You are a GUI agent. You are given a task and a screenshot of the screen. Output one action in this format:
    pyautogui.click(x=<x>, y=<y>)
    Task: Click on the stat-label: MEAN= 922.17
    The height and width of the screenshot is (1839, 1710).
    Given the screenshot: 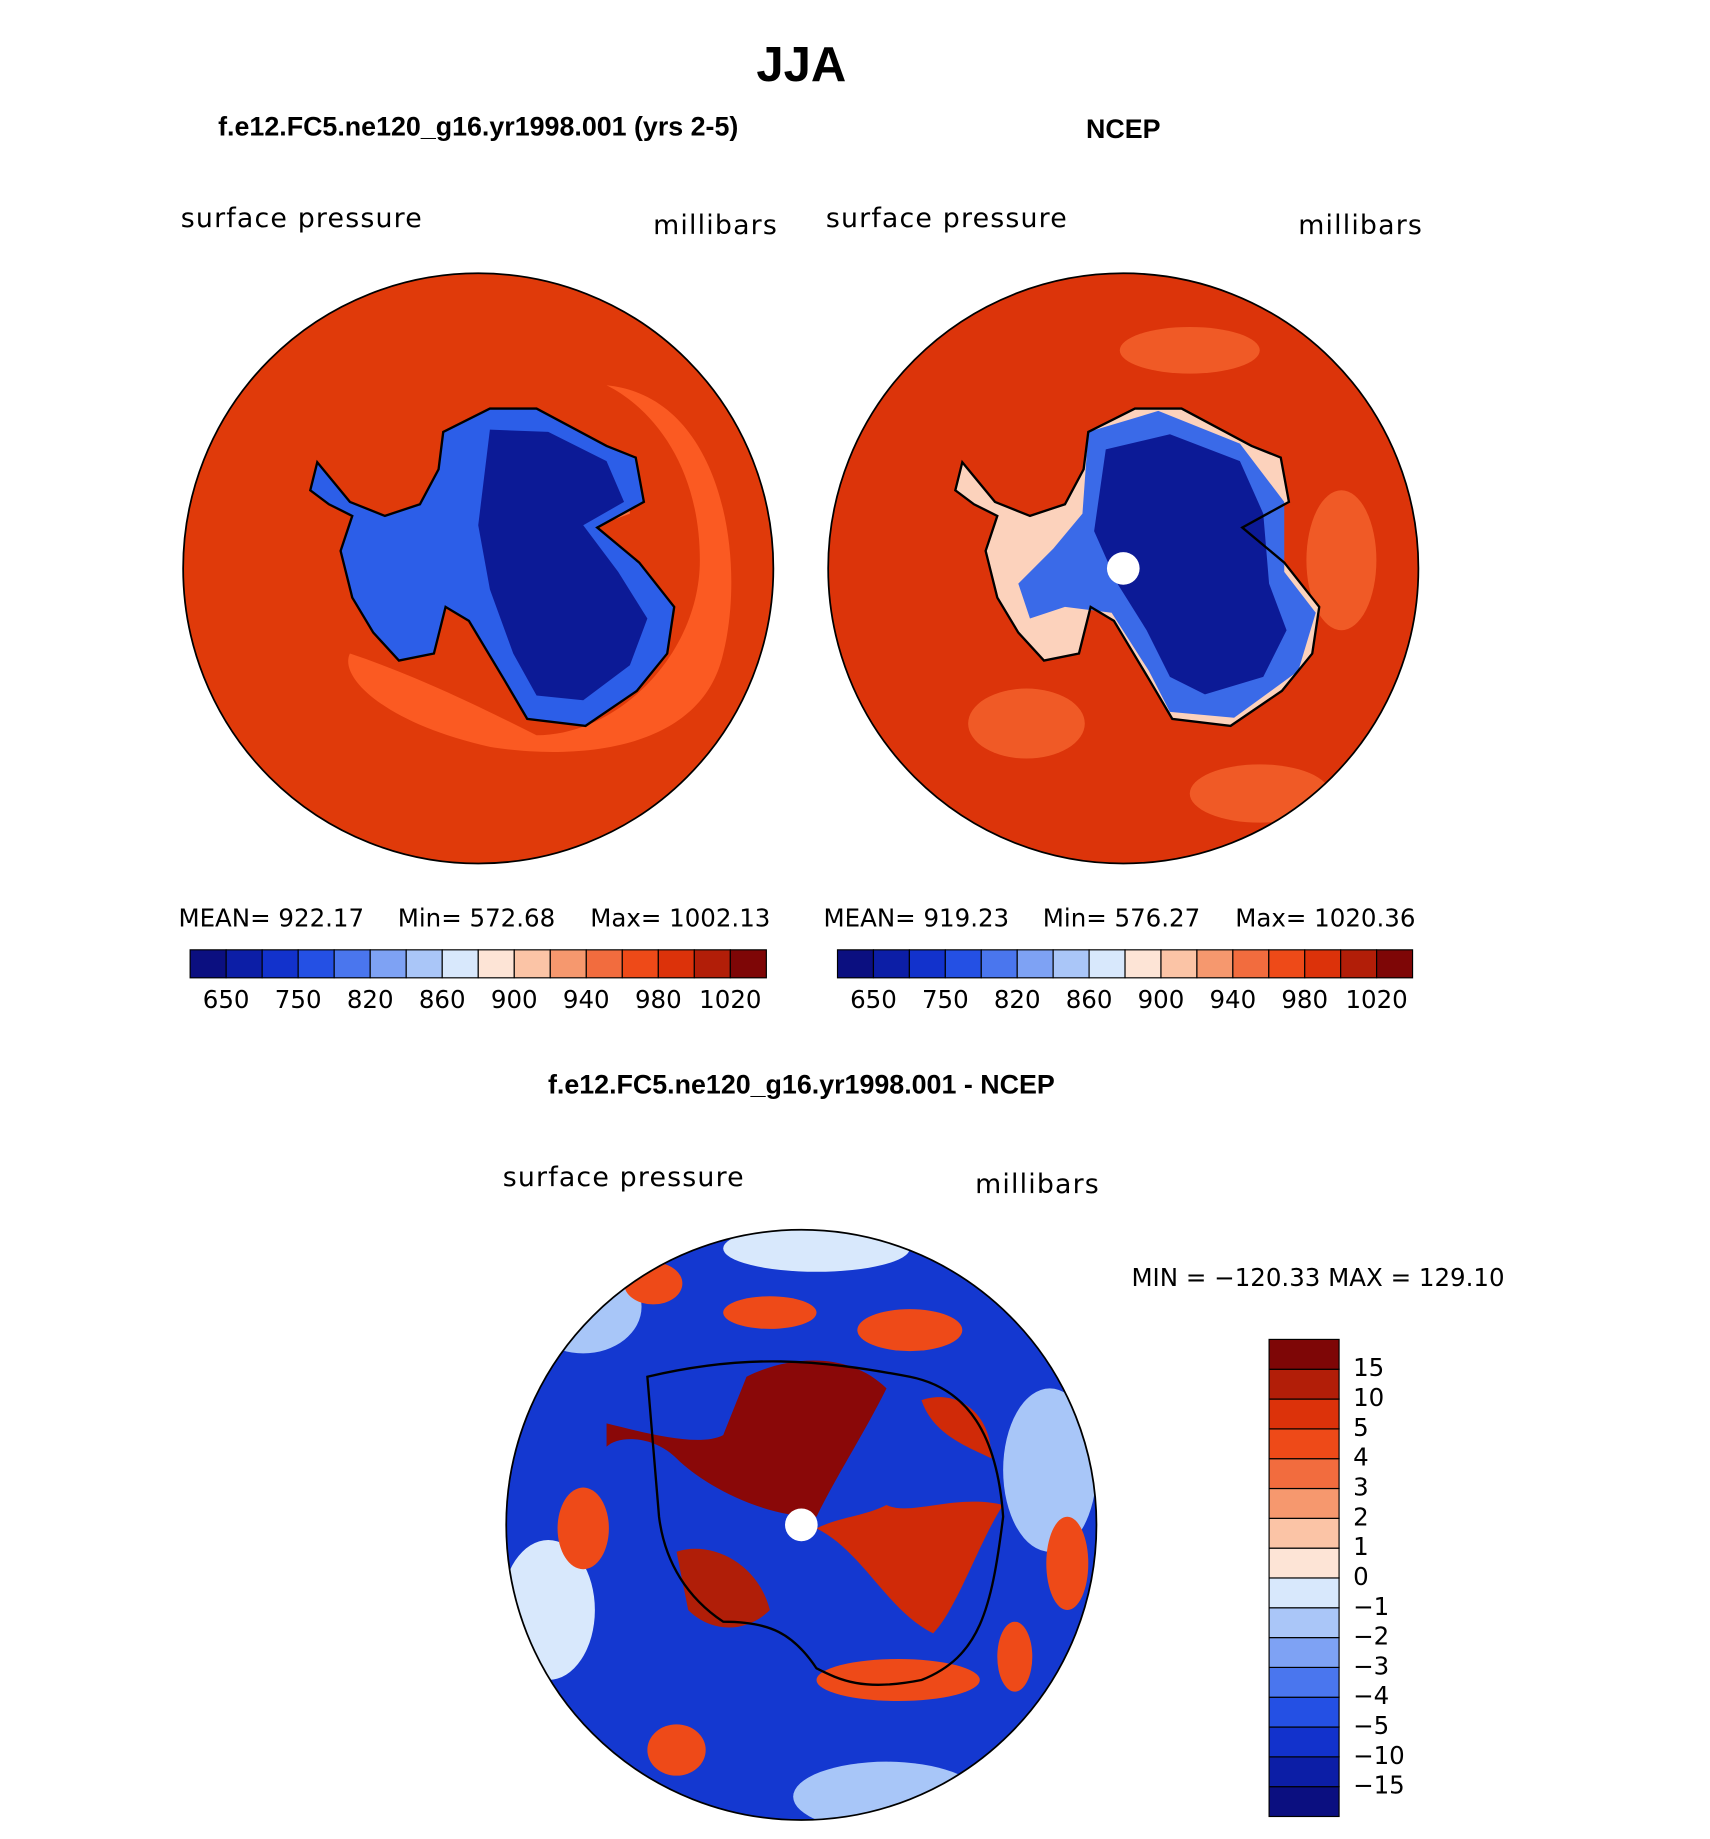 What is the action you would take?
    pyautogui.click(x=271, y=918)
    